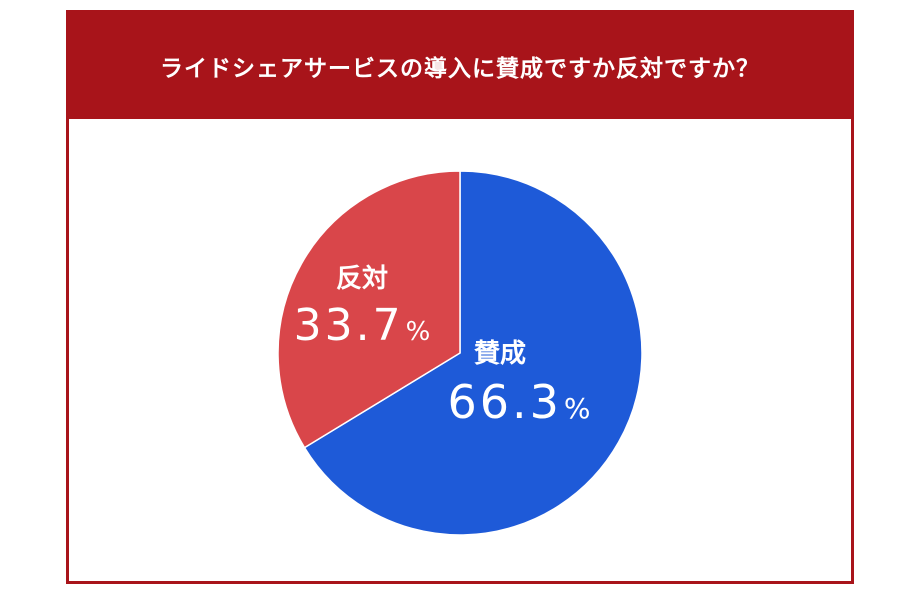 The image size is (900, 600). I want to click on slice-label-disagree: 反対, so click(362, 279).